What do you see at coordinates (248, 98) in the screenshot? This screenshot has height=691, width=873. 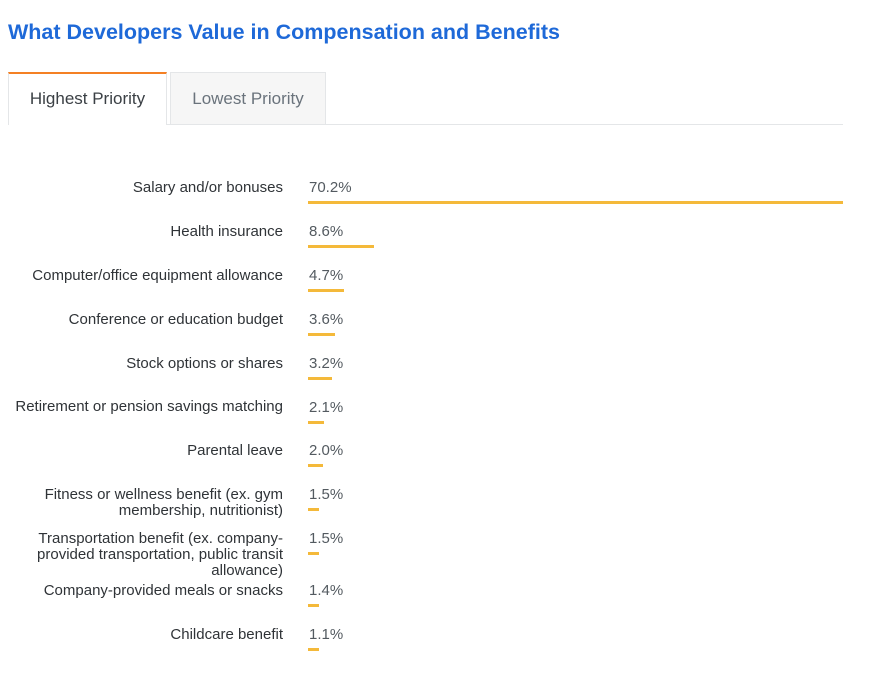 I see `tab-lowest-priority: Lowest Priority` at bounding box center [248, 98].